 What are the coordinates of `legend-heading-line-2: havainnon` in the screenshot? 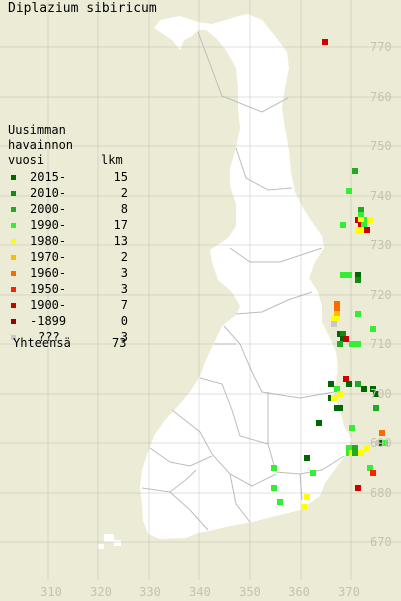 It's located at (41, 145).